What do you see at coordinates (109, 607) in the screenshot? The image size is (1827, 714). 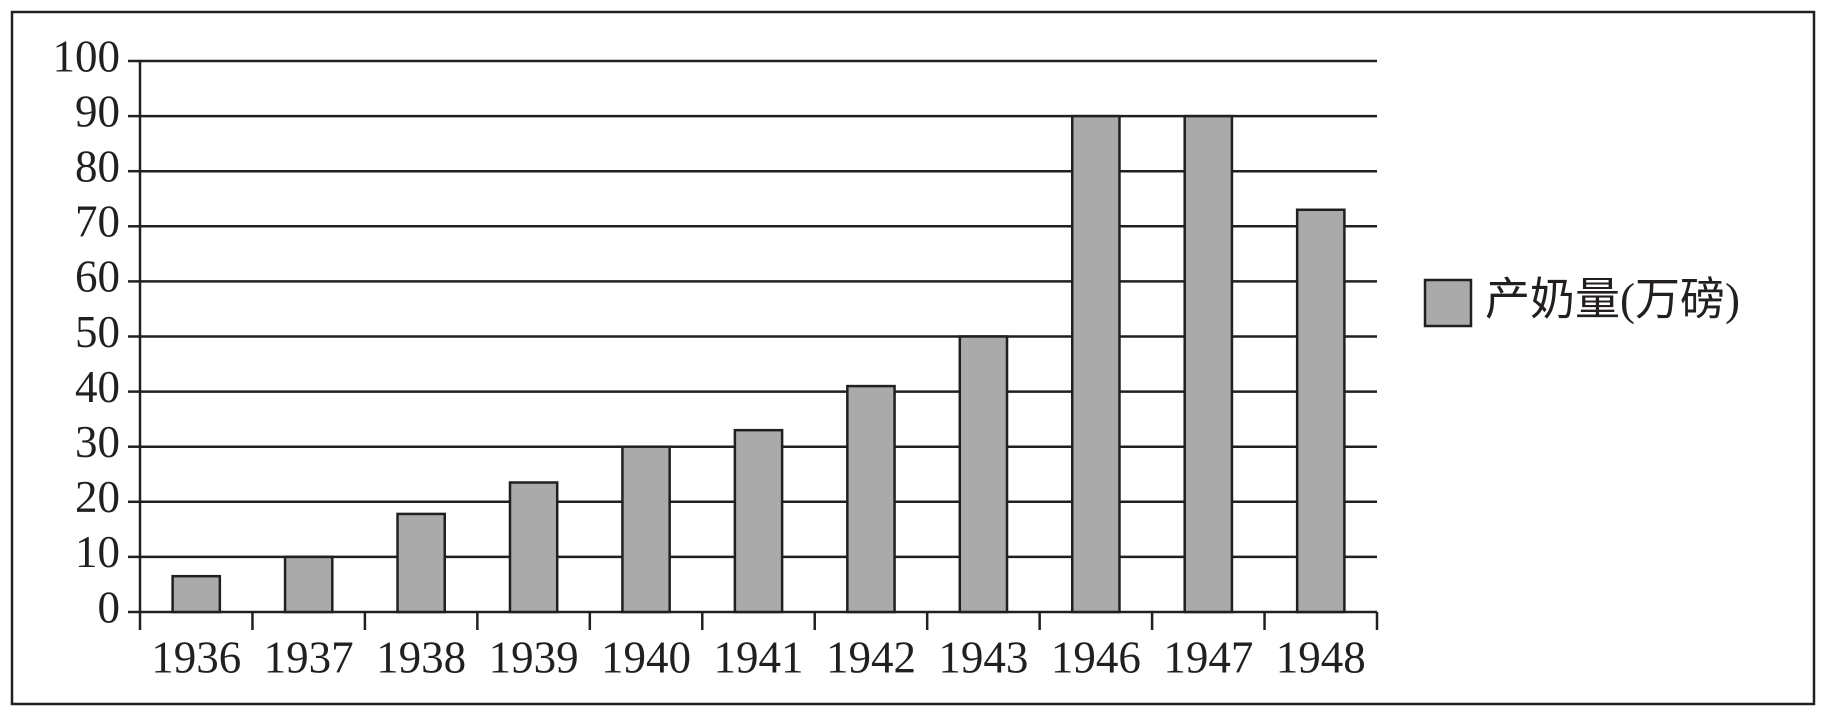 I see `y-tick-label: 0` at bounding box center [109, 607].